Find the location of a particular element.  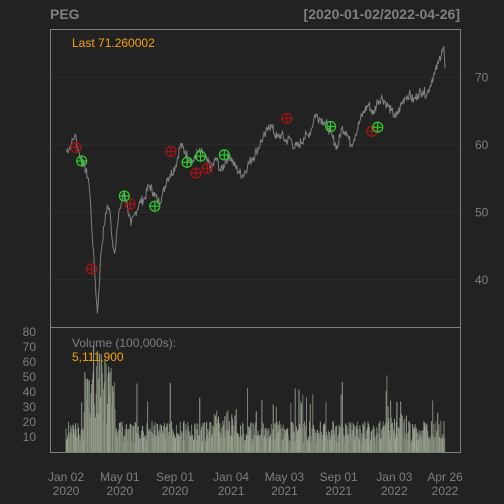

volume-tick-label: 30 is located at coordinates (30, 407).